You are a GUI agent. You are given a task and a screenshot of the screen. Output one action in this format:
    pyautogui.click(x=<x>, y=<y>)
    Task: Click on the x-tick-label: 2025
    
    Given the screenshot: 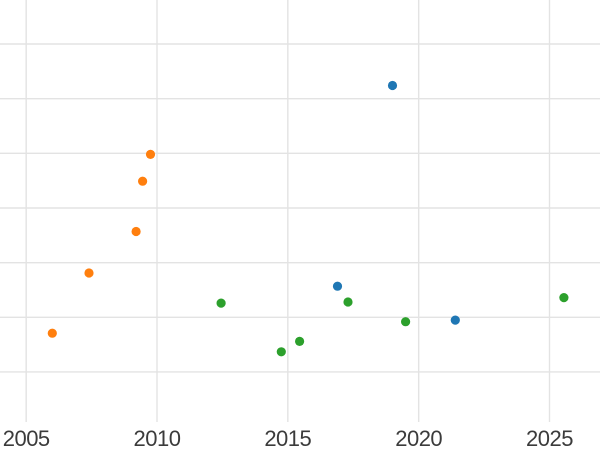 What is the action you would take?
    pyautogui.click(x=549, y=438)
    